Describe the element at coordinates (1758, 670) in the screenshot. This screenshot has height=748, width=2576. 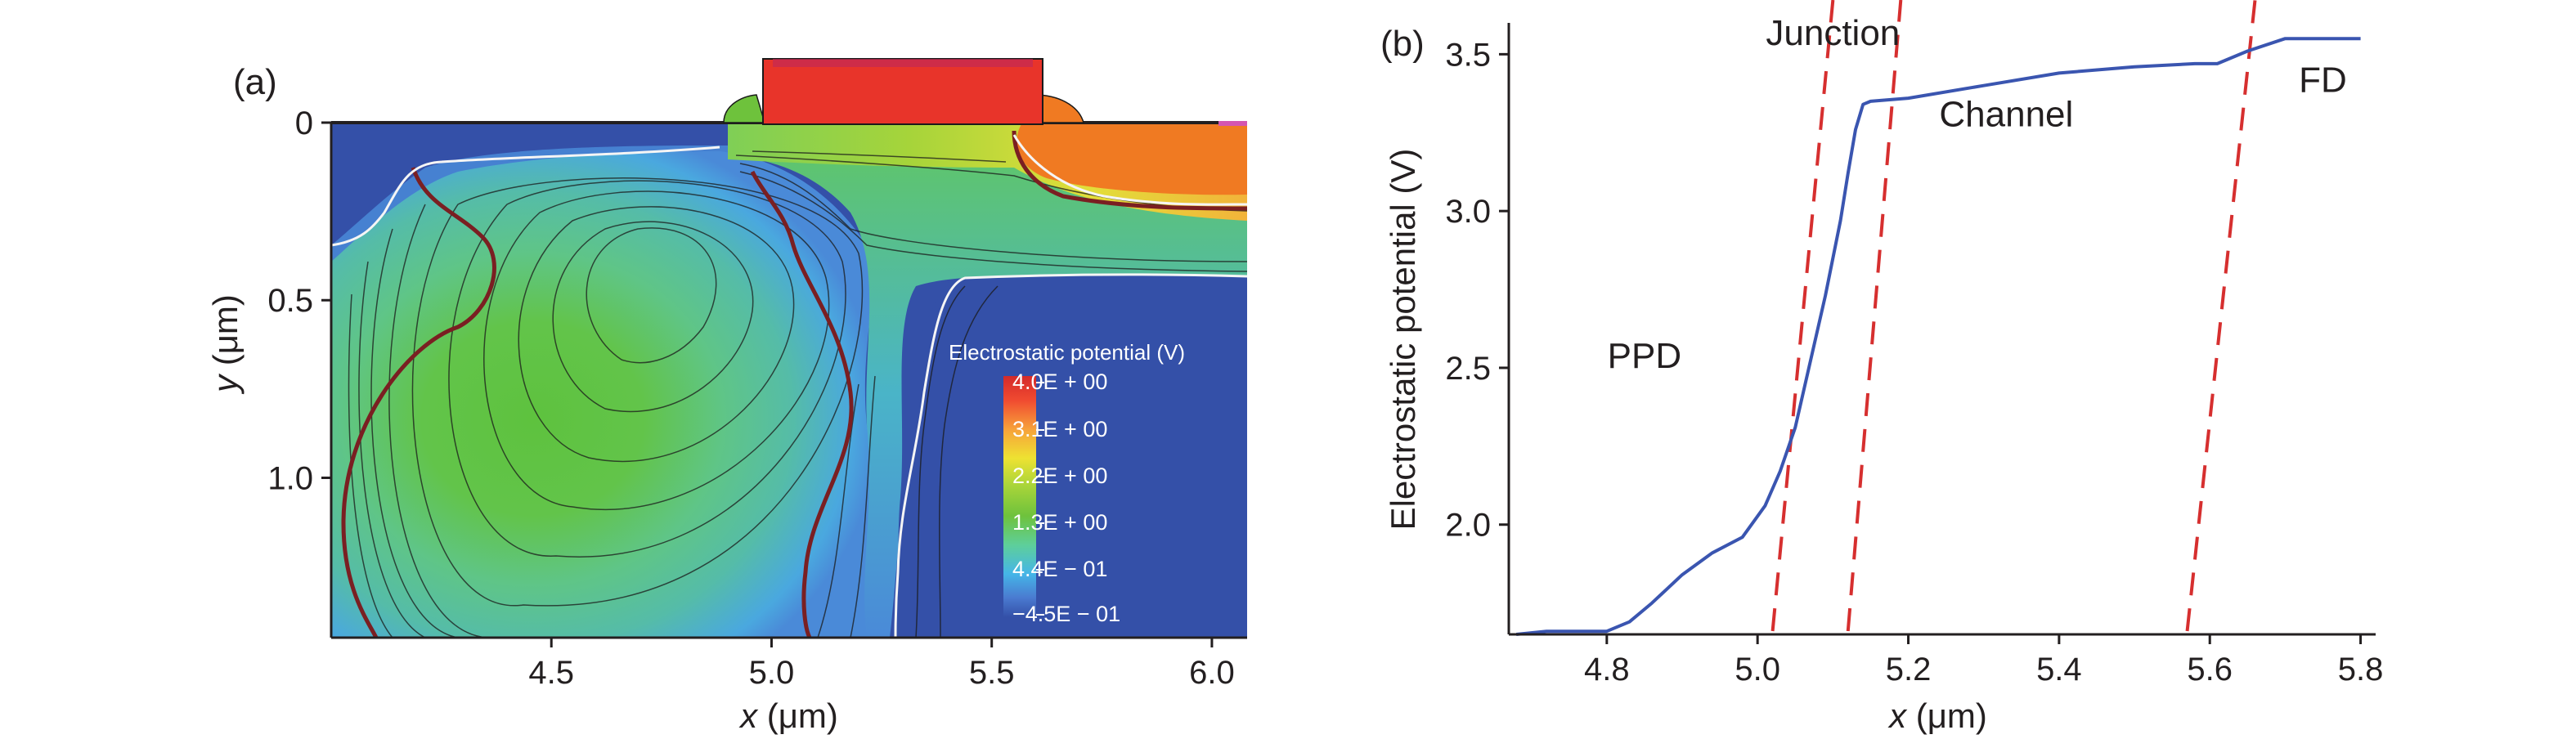
I see `panel-b-x-tick-label: 5.0` at that location.